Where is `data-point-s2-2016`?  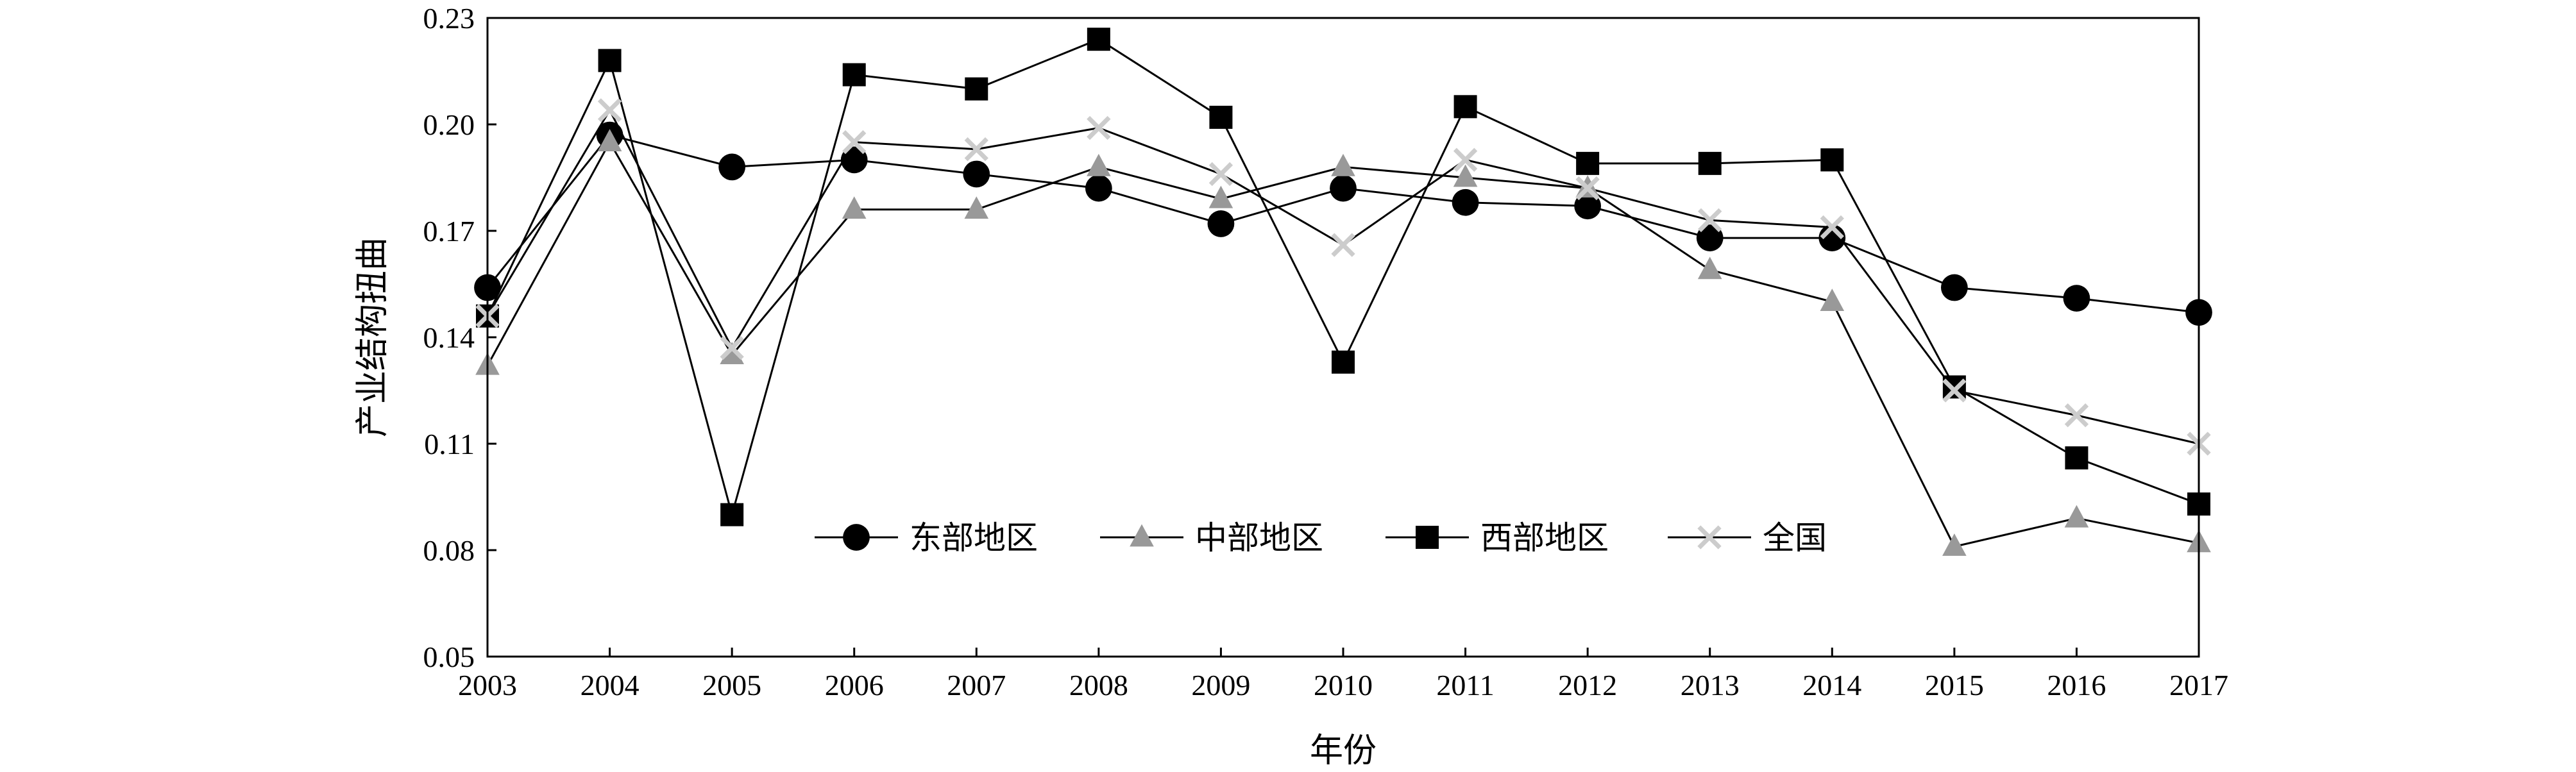 data-point-s2-2016 is located at coordinates (2076, 516).